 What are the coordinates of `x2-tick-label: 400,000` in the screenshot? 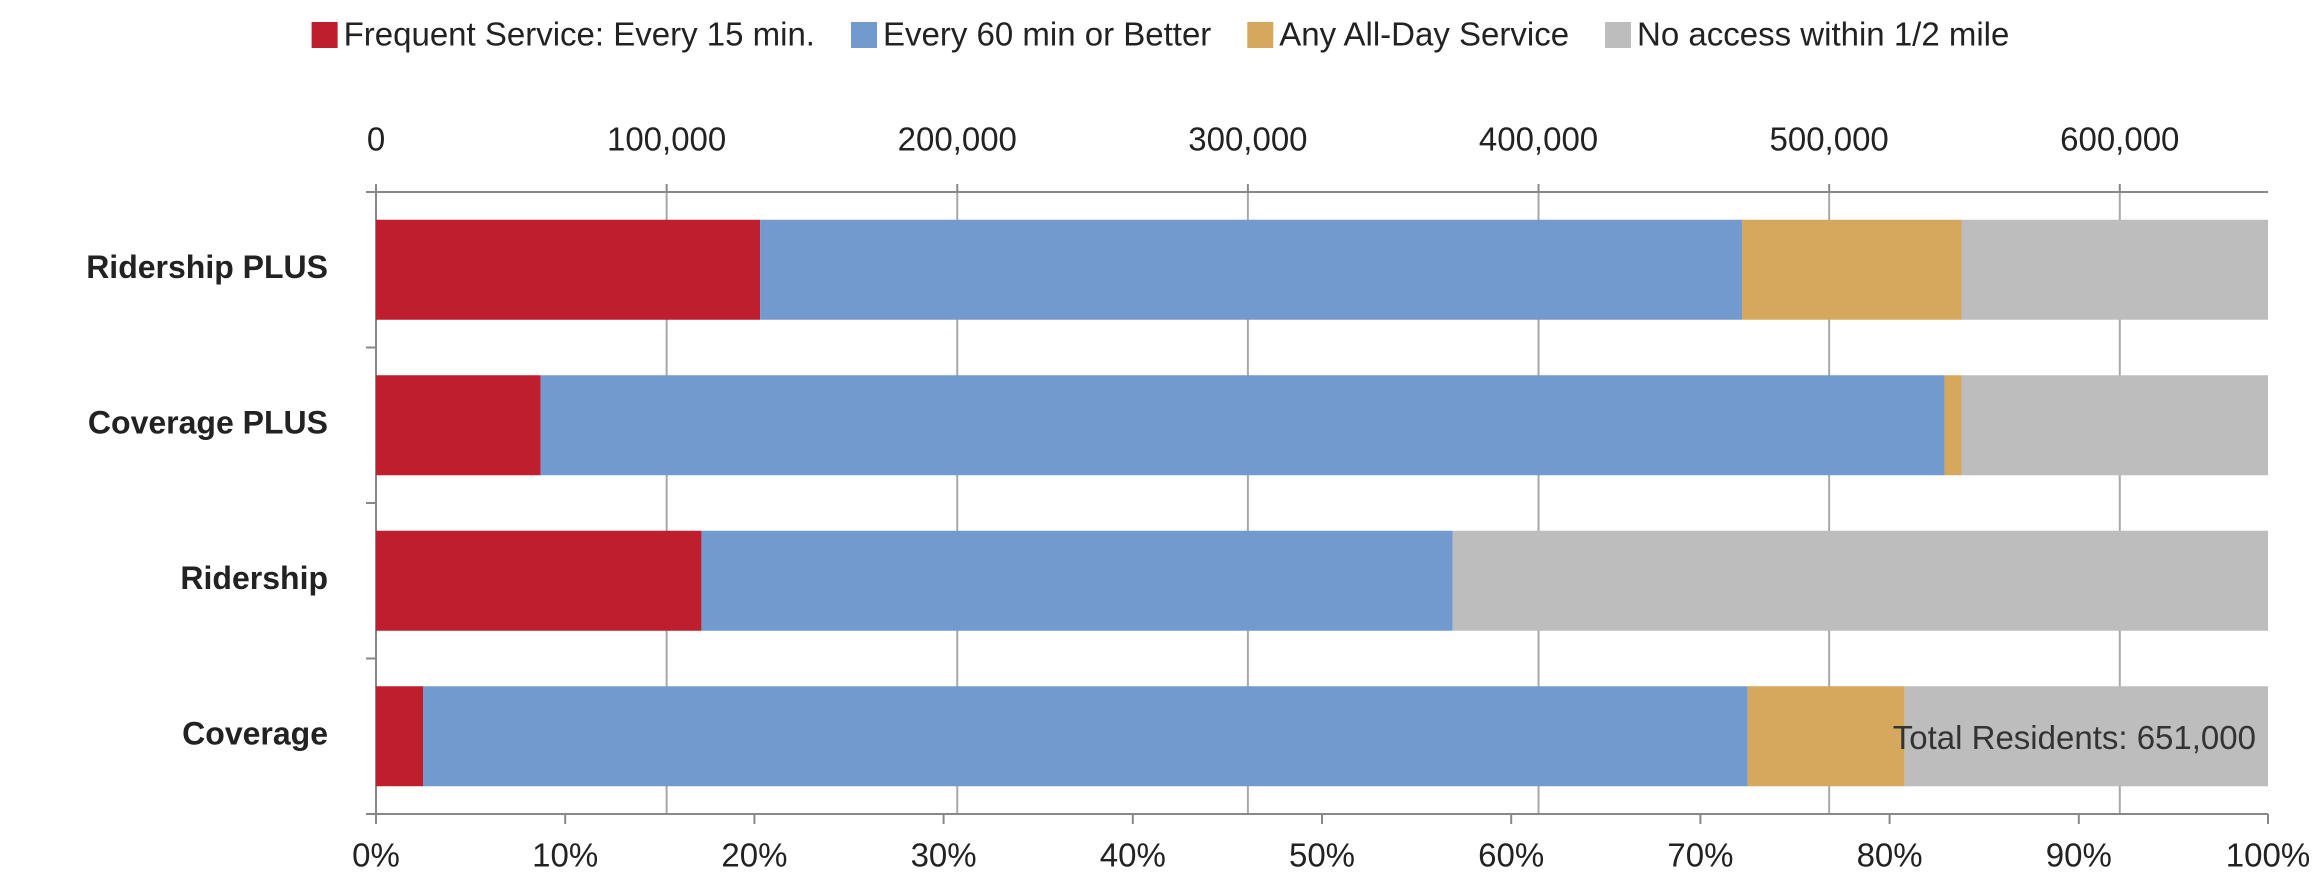 It's located at (1538, 139).